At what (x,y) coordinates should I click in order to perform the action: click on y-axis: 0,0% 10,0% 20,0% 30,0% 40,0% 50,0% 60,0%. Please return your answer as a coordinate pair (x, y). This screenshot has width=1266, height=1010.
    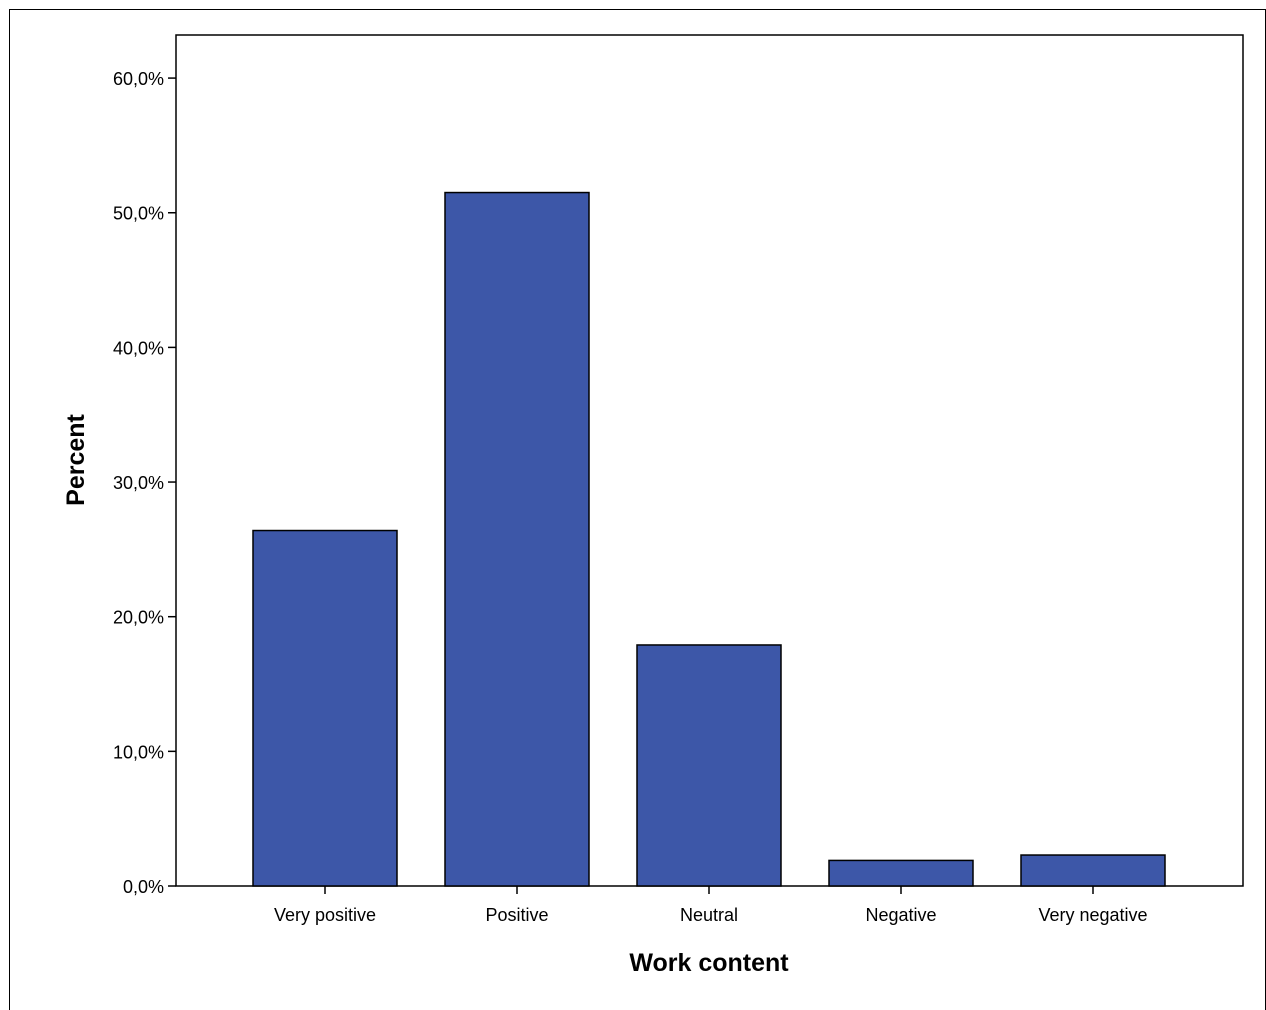
    Looking at the image, I should click on (144, 483).